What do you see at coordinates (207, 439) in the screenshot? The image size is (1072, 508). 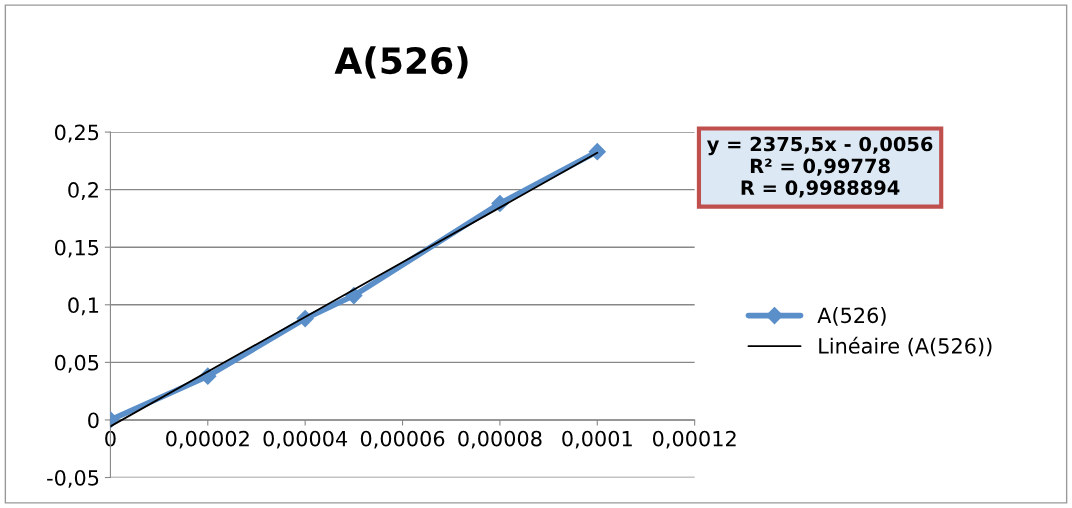 I see `x-tick-label: 0,00002` at bounding box center [207, 439].